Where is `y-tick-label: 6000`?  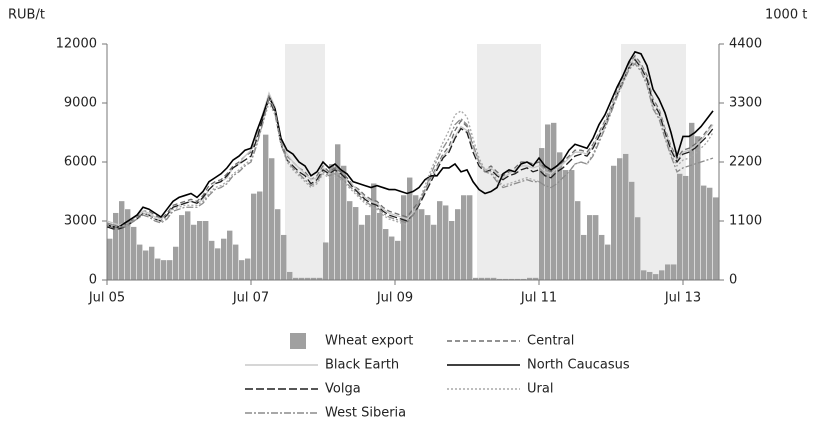
y-tick-label: 6000 is located at coordinates (80, 162).